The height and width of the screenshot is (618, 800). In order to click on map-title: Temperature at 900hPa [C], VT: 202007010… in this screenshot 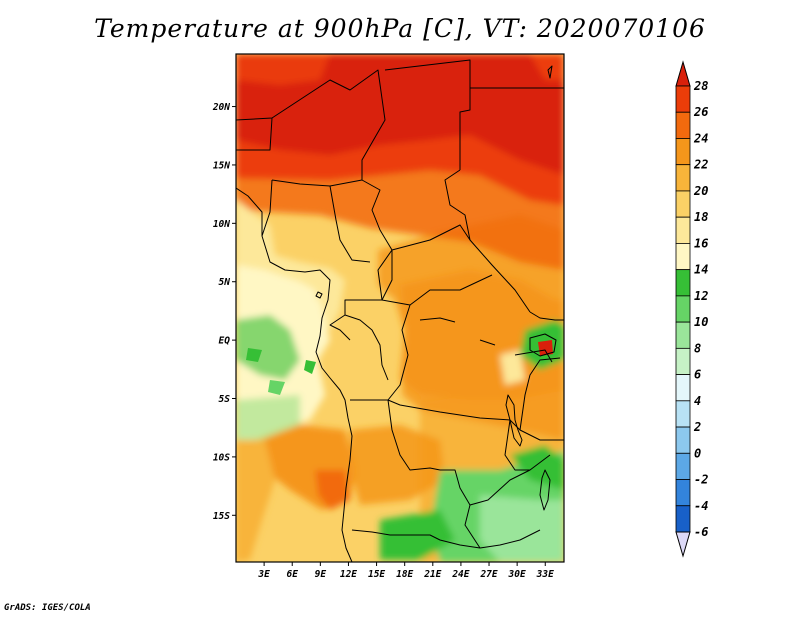, I will do `click(400, 28)`.